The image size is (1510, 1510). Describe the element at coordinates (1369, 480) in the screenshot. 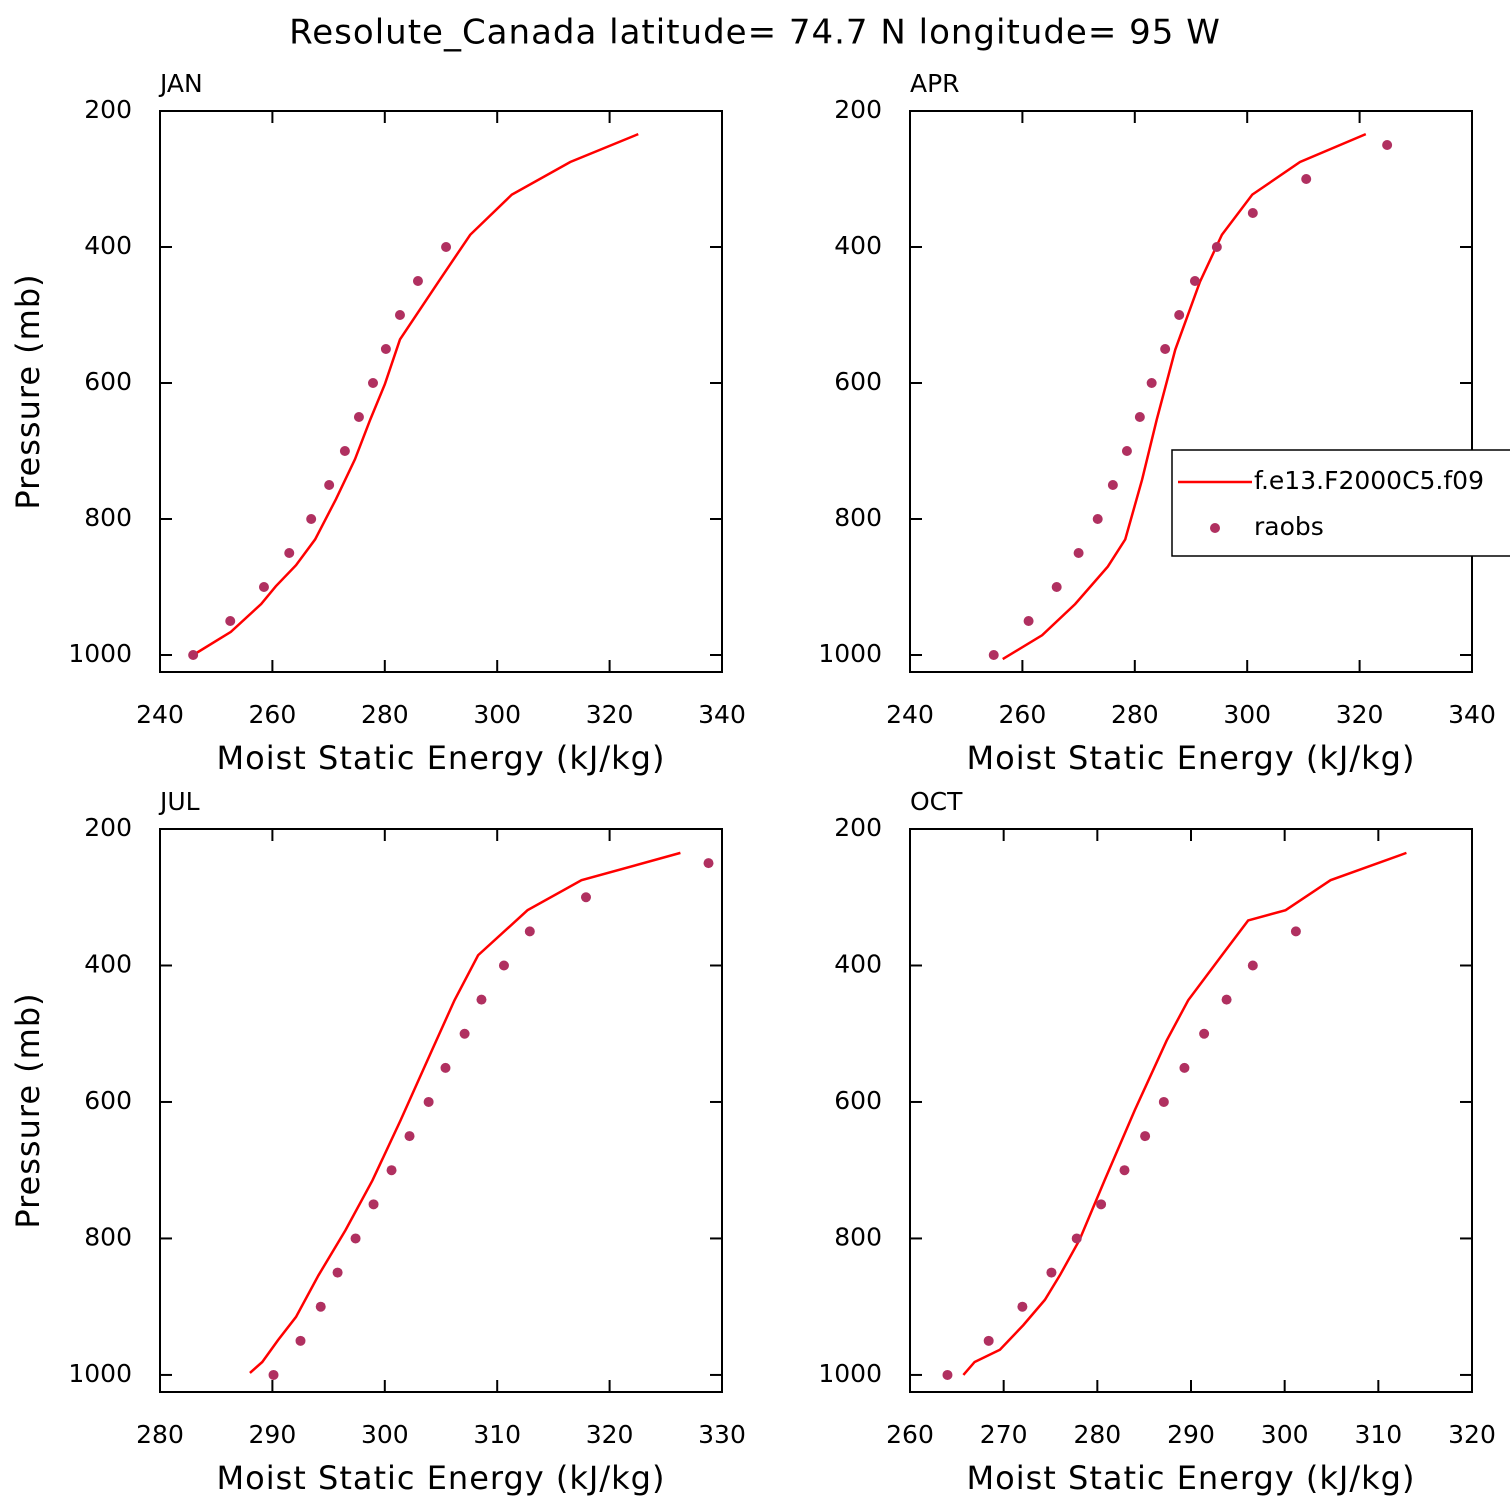

I see `legend-label: f.e13.F2000C5.f09` at that location.